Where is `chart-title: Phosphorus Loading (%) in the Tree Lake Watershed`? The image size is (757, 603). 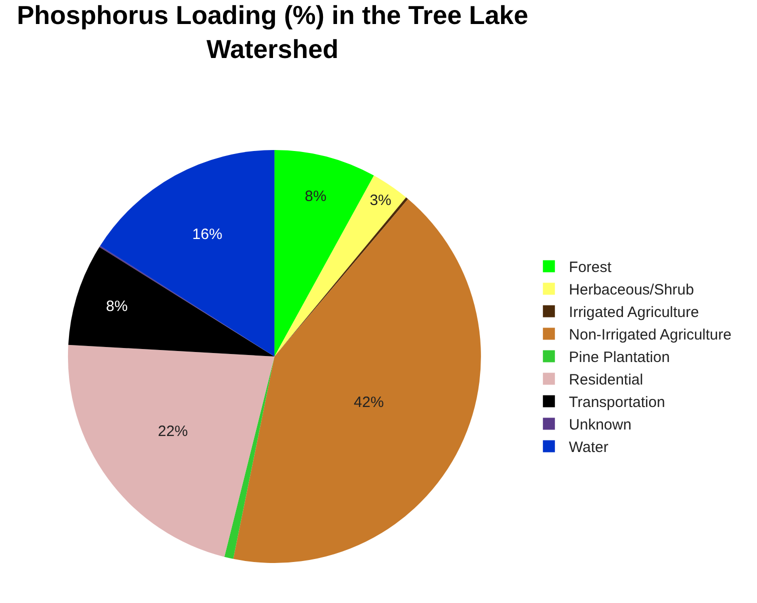
chart-title: Phosphorus Loading (%) in the Tree Lake Watershed is located at coordinates (272, 32).